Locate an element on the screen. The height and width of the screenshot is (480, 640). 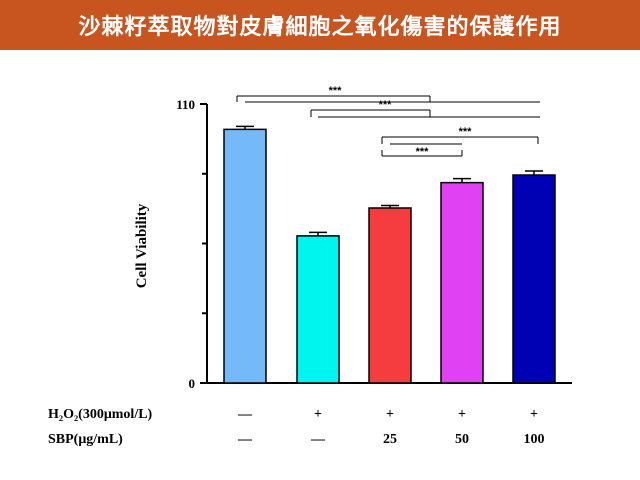
title-banner: 沙棘籽萃取物對皮膚細胞之氧化傷害的保護作用 is located at coordinates (320, 25).